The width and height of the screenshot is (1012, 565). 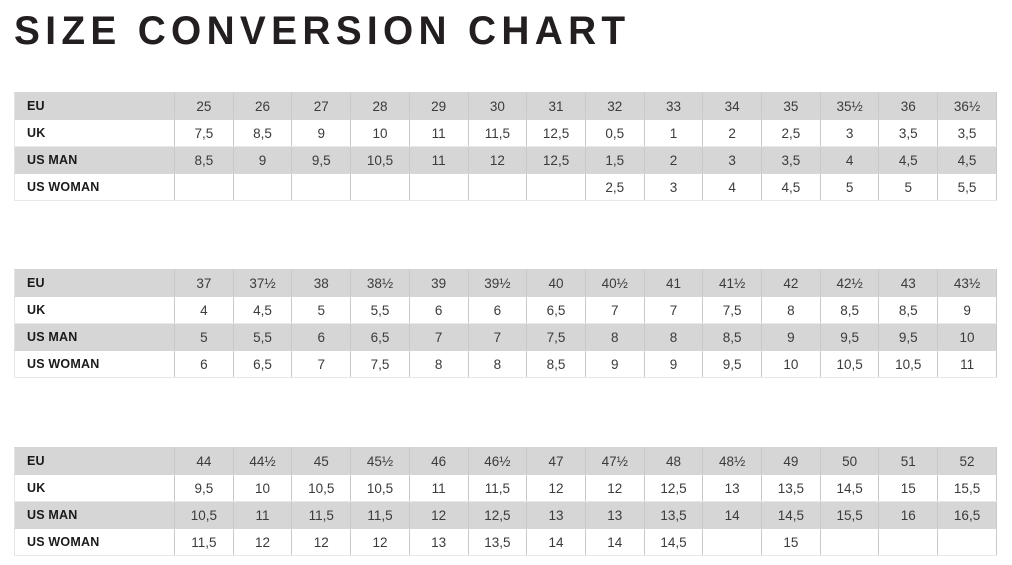 I want to click on size-cell: 4, so click(x=204, y=310).